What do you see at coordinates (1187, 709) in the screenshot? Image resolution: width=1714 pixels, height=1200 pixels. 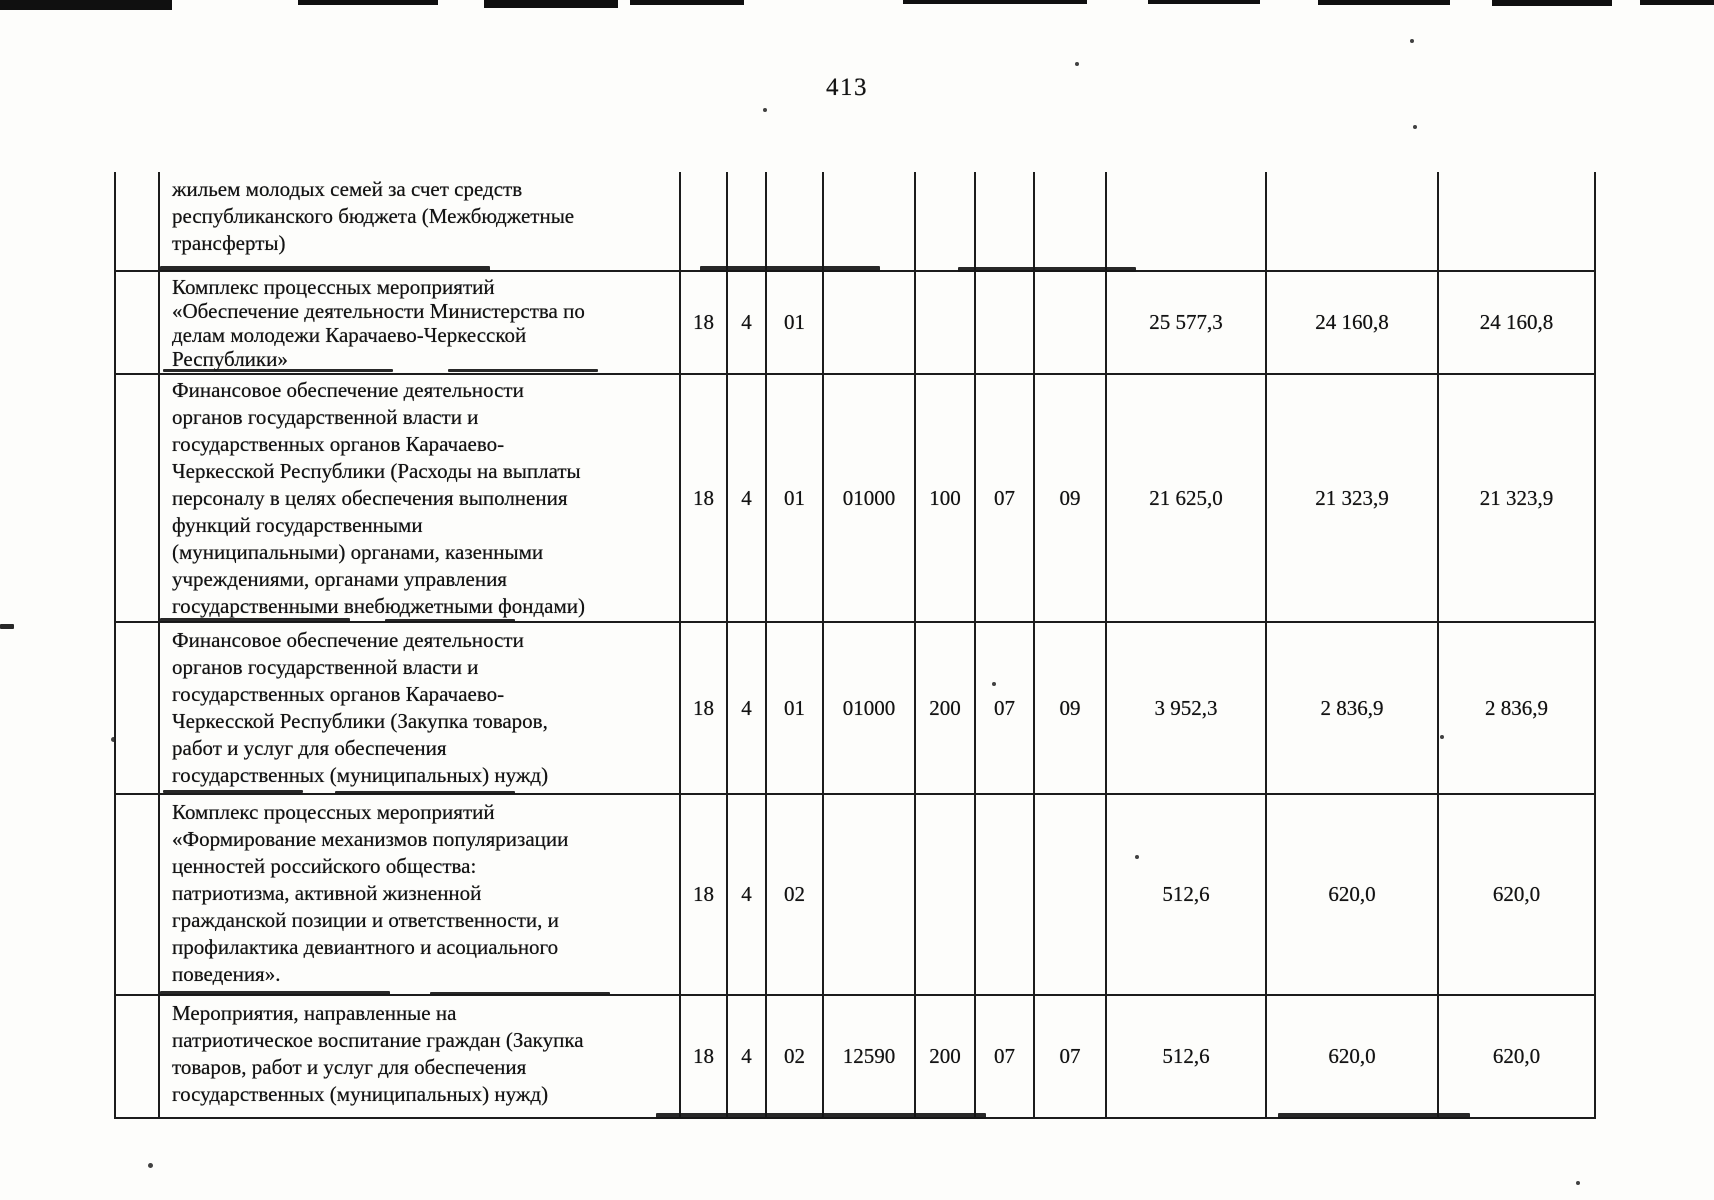 I see `amount-cell: 3 952,3` at bounding box center [1187, 709].